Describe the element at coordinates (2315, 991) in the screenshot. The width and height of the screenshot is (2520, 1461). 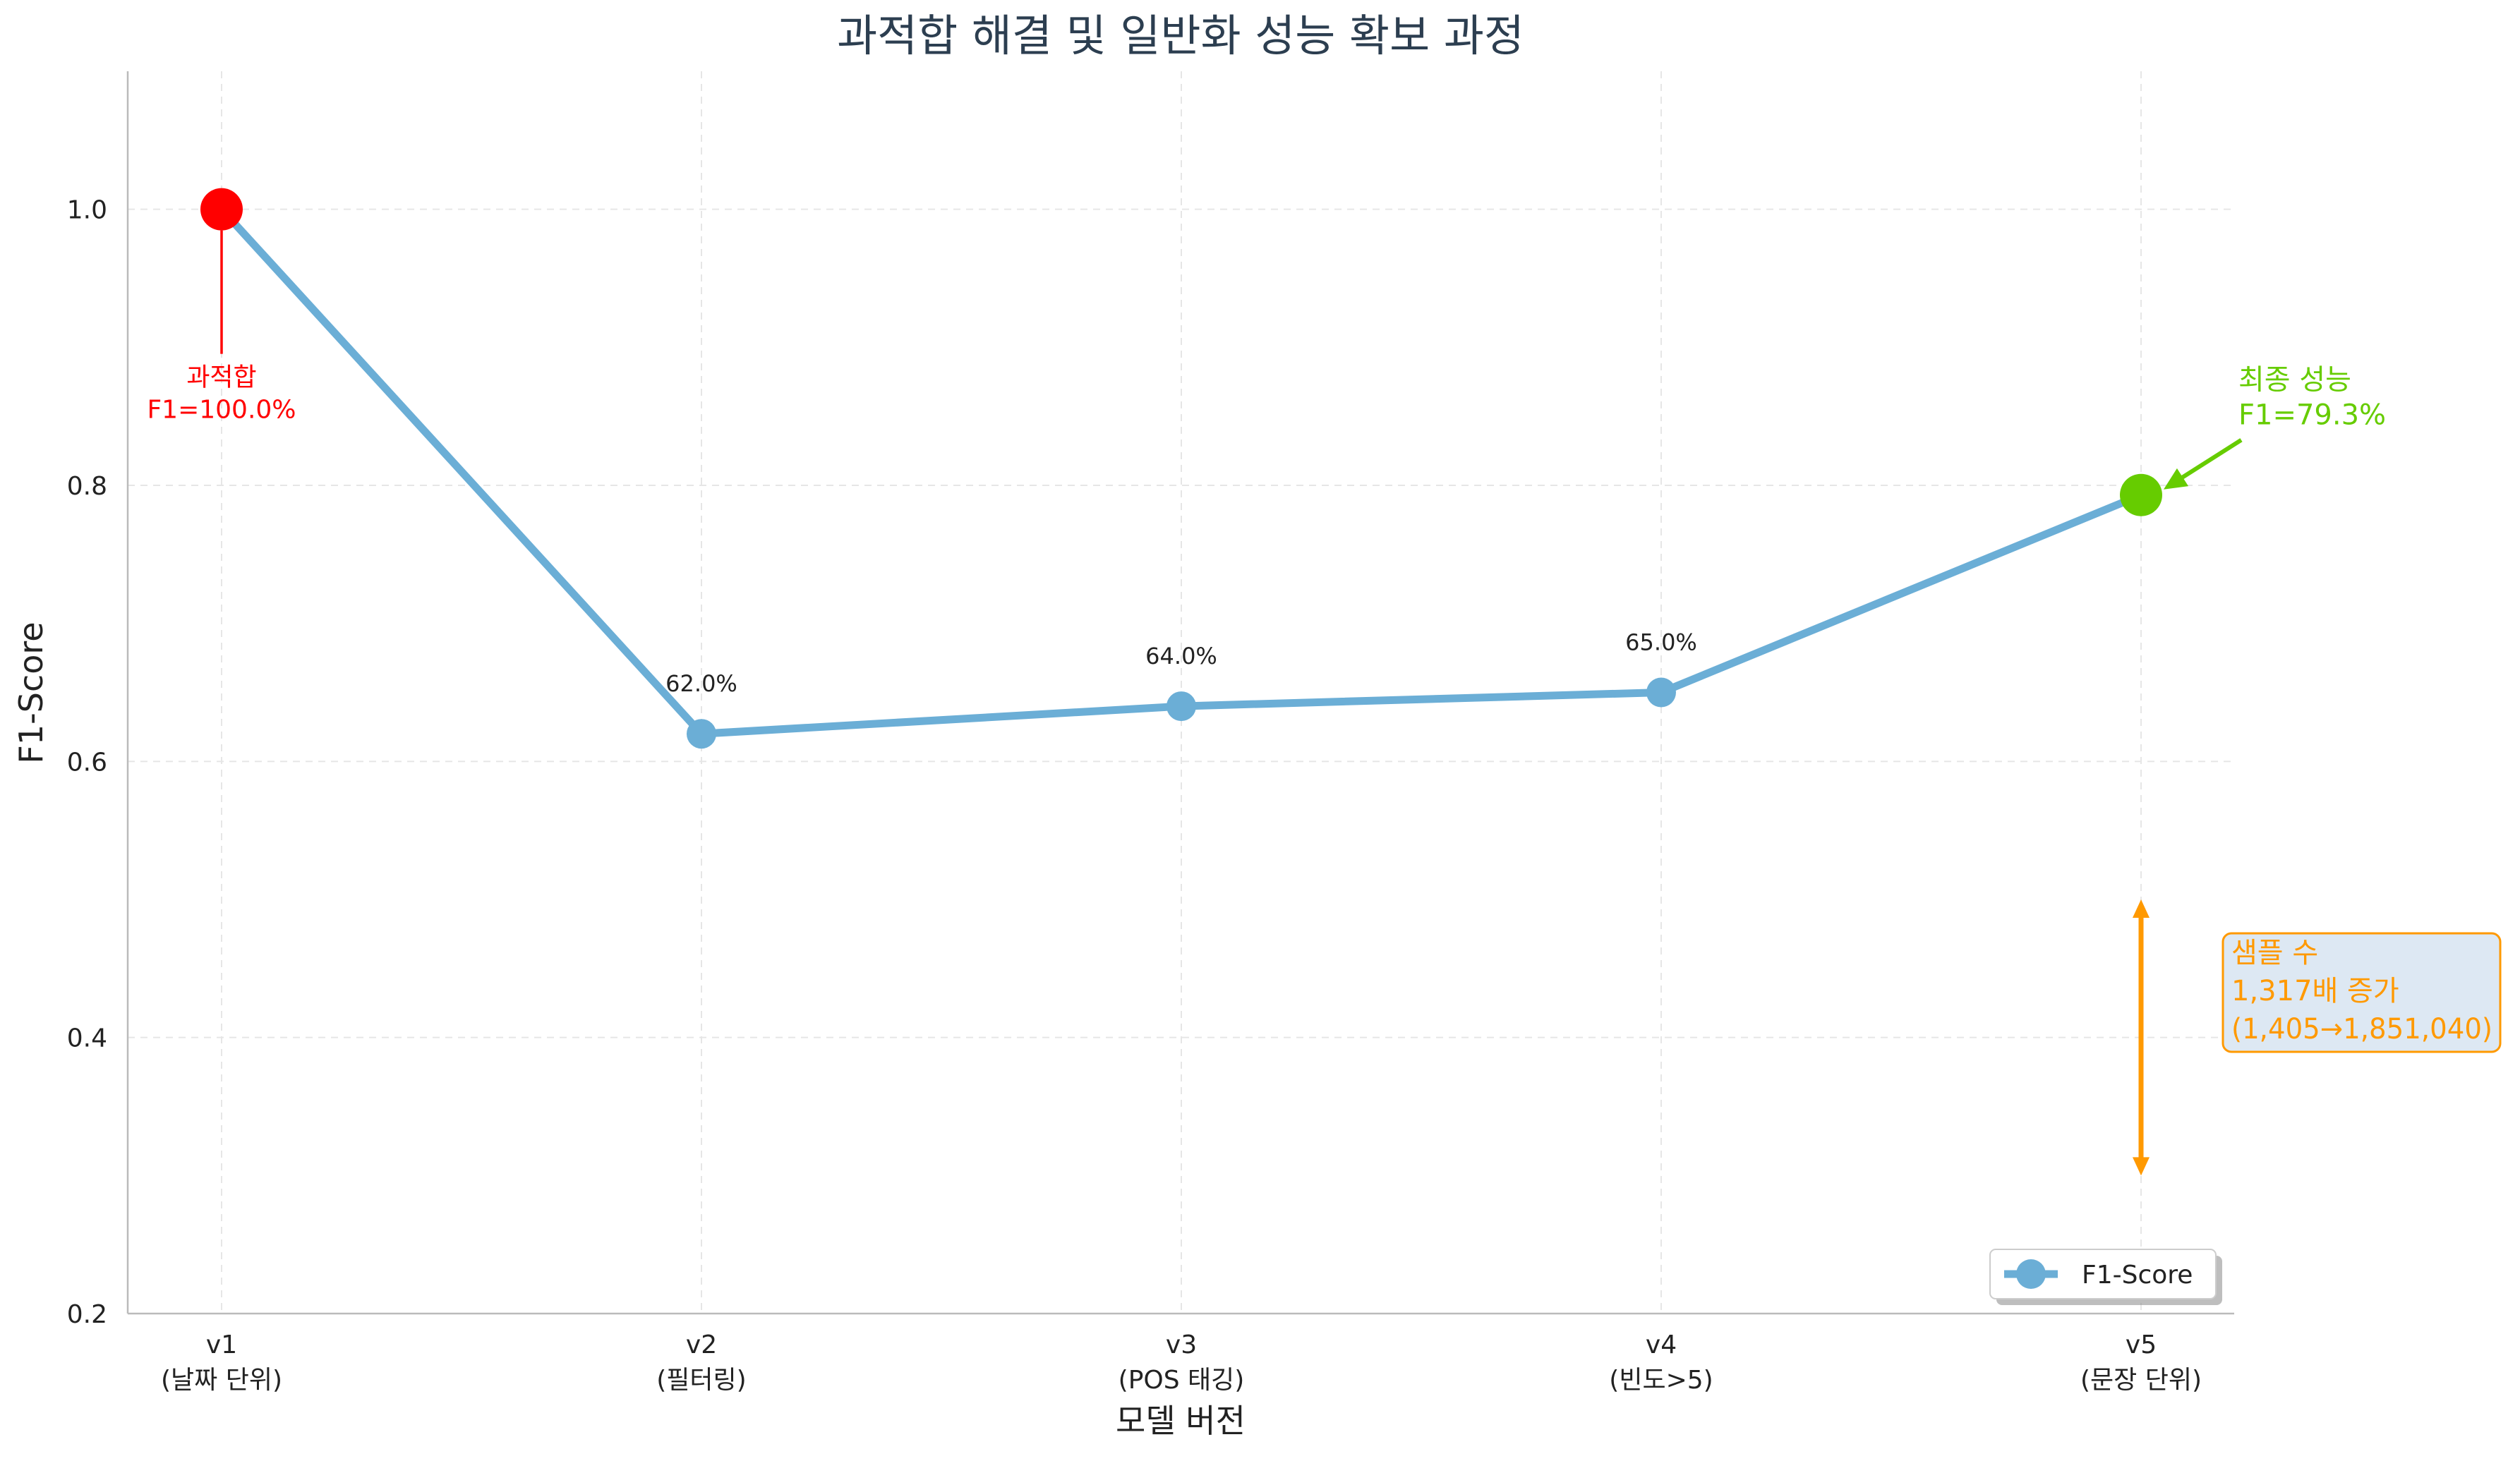
I see `sample-box-line2: 1,317배 증가` at that location.